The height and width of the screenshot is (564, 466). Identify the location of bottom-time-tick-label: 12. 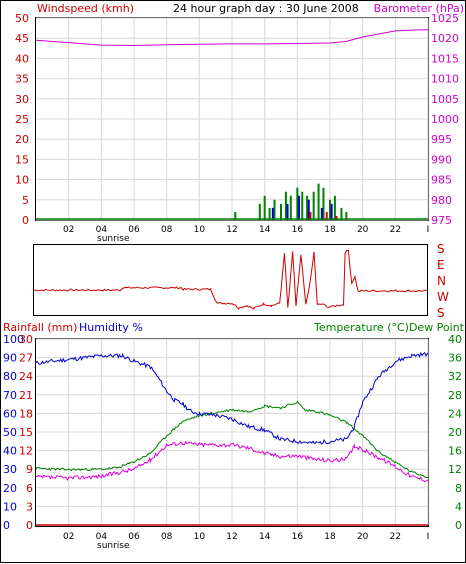
(231, 537).